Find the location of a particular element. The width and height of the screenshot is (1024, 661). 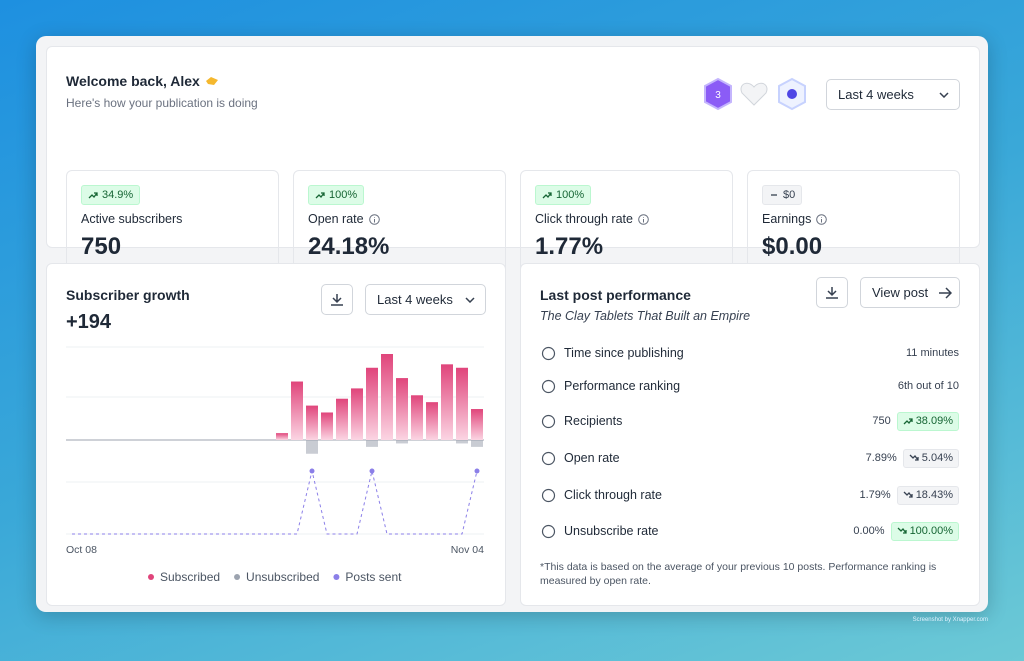

metric-value: 750 is located at coordinates (881, 421).